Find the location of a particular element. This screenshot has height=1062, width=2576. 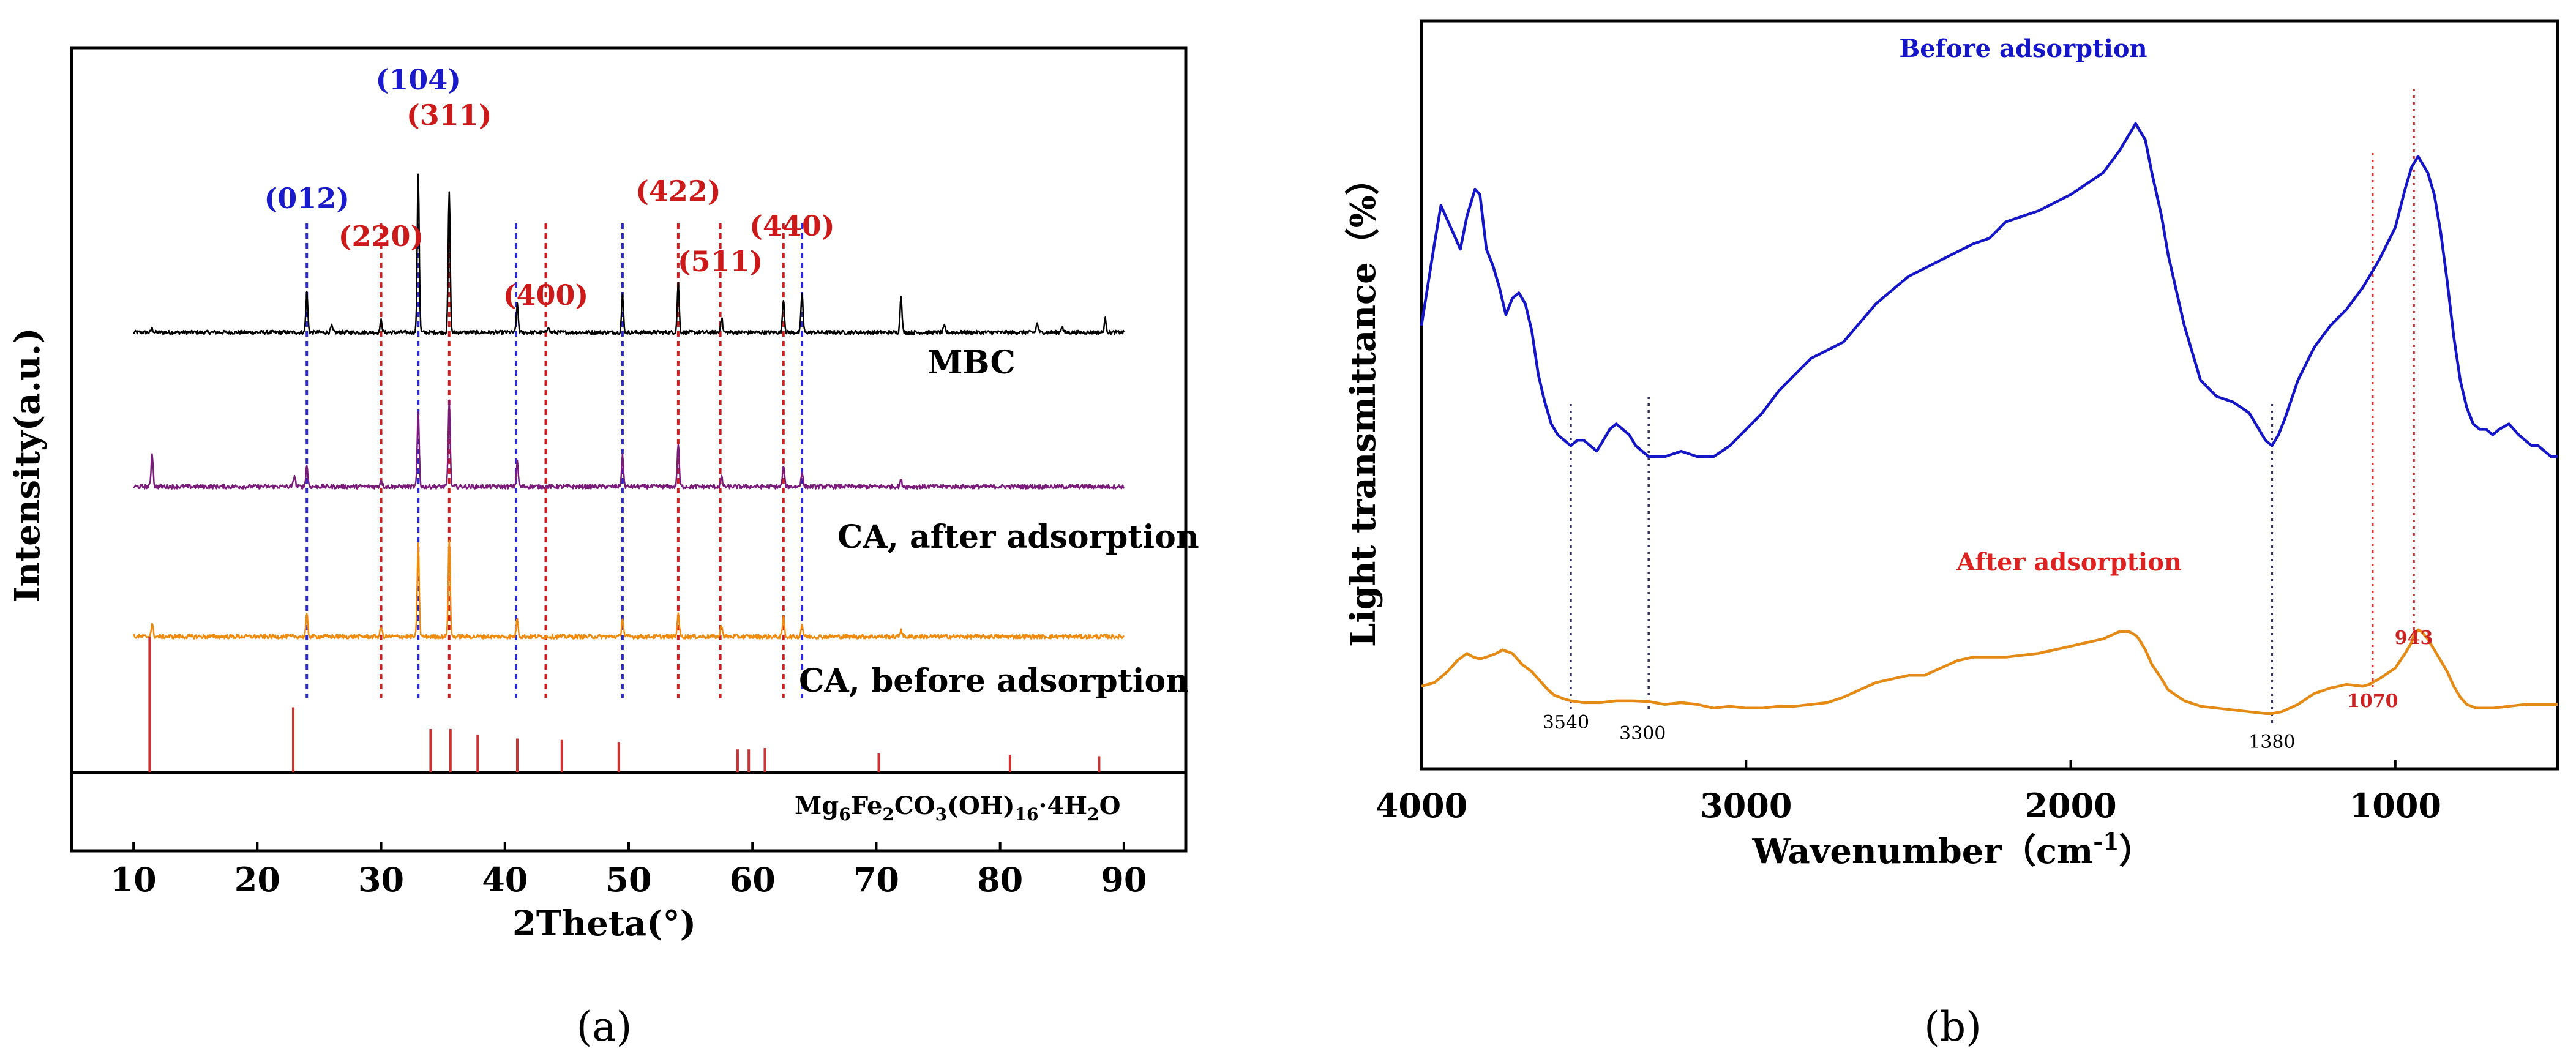

panel-b-x-ticks: 4000 3000 2000 1000 is located at coordinates (1909, 792).